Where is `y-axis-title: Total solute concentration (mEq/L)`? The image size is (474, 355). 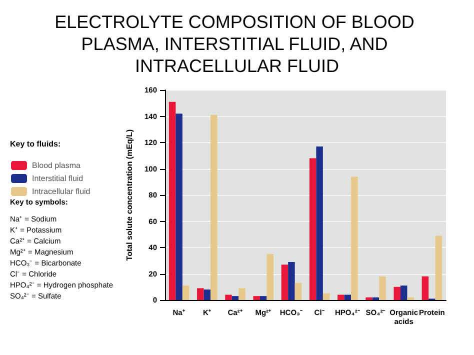
y-axis-title: Total solute concentration (mEq/L) is located at coordinates (129, 194).